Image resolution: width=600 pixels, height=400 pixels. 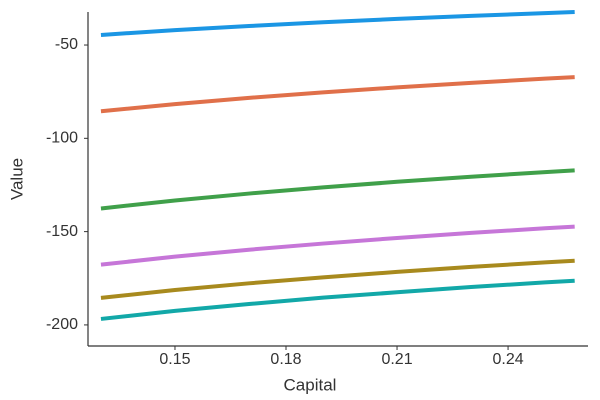 What do you see at coordinates (66, 44) in the screenshot?
I see `y-tick-label: -50` at bounding box center [66, 44].